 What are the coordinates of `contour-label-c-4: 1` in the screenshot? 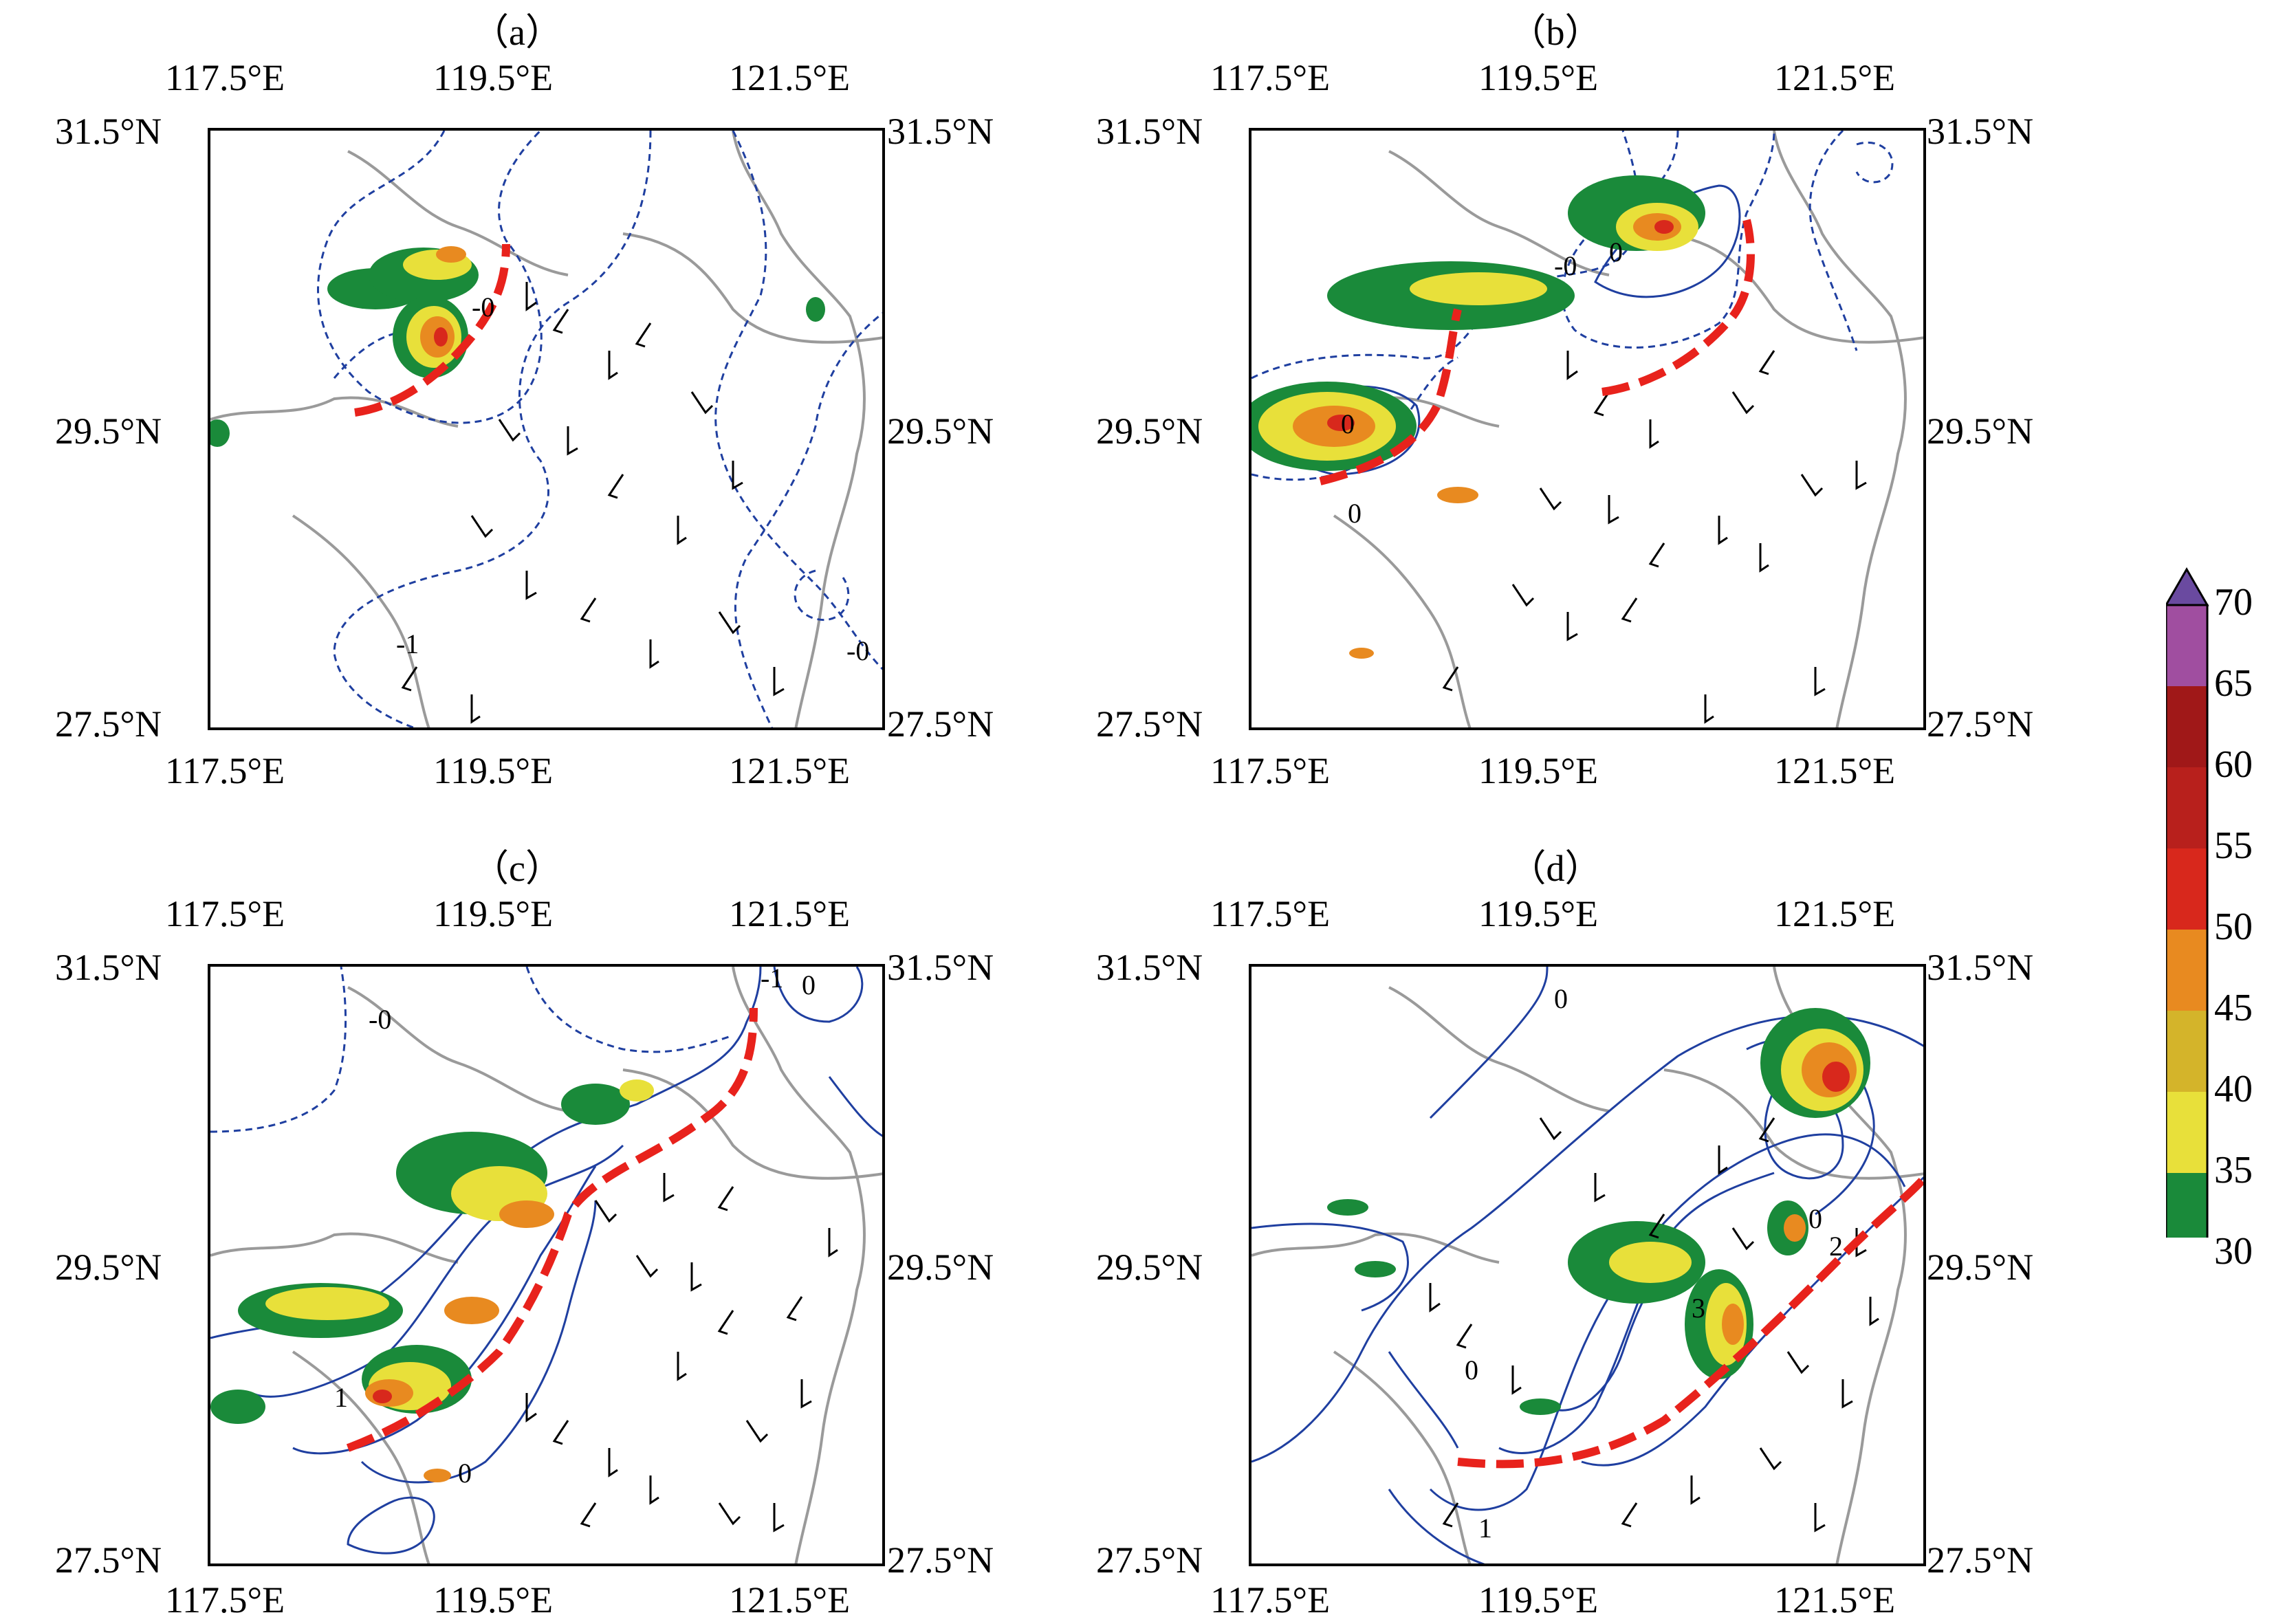 It's located at (341, 1397).